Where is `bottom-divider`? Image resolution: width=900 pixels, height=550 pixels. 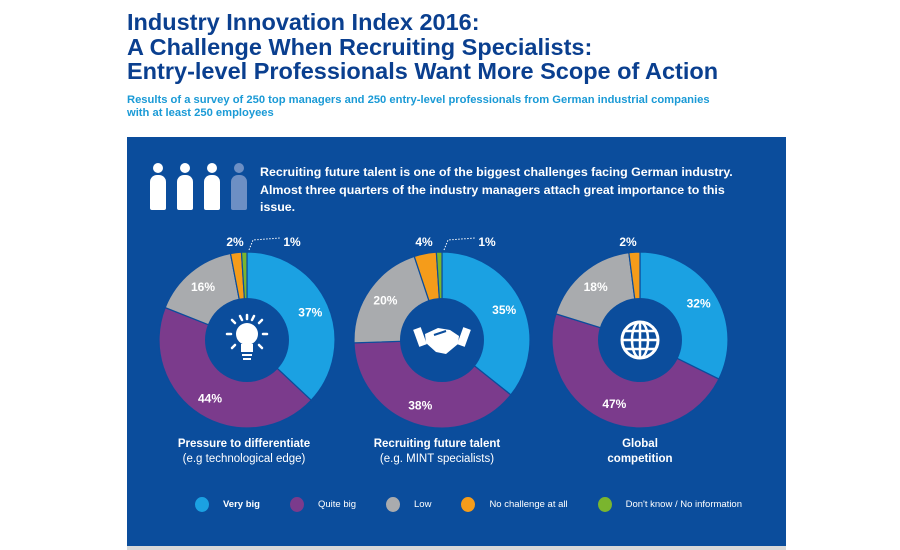
bottom-divider is located at coordinates (456, 548).